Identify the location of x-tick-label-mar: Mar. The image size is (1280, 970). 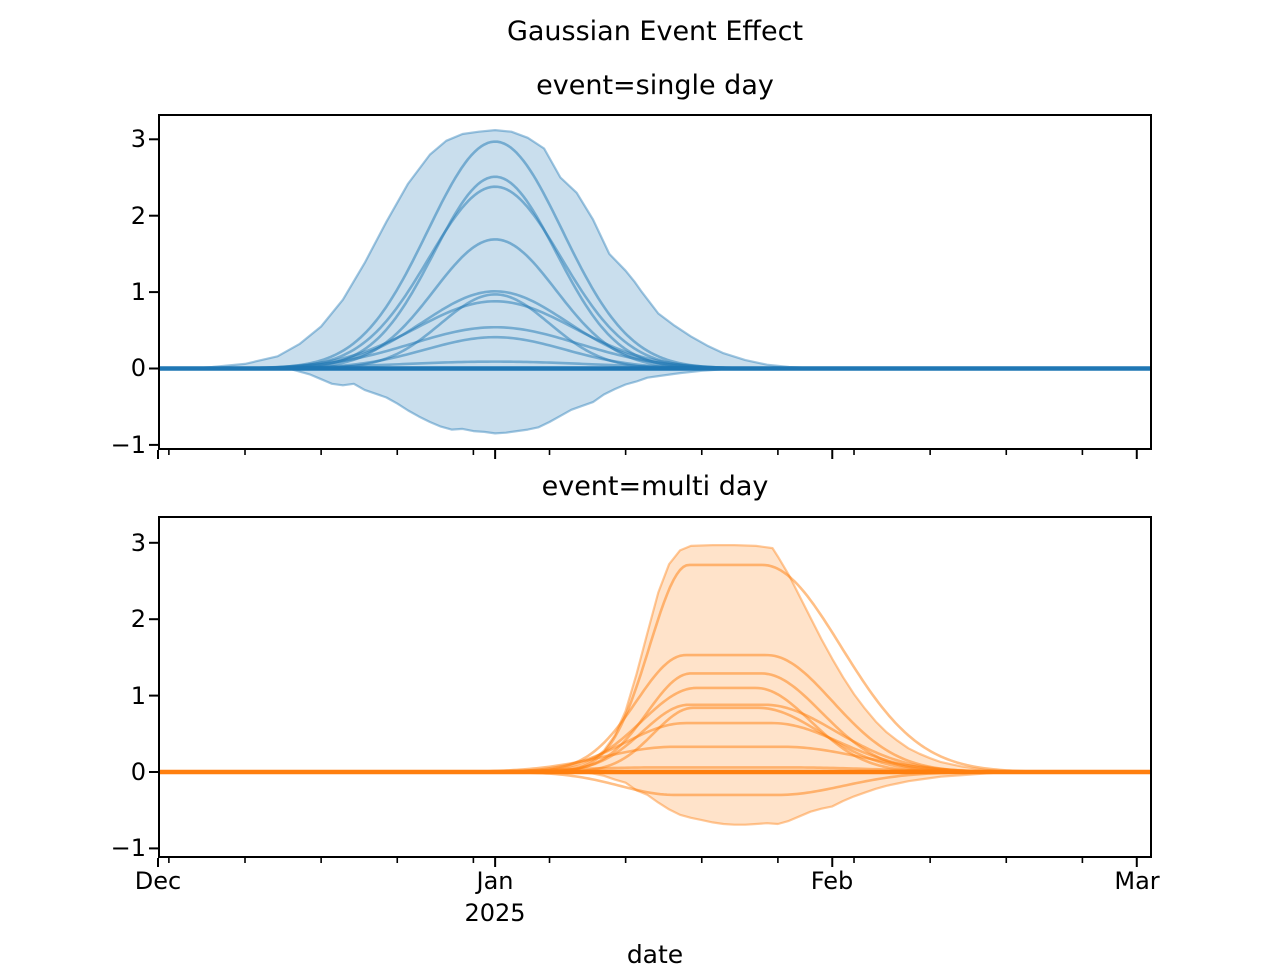
(1137, 881).